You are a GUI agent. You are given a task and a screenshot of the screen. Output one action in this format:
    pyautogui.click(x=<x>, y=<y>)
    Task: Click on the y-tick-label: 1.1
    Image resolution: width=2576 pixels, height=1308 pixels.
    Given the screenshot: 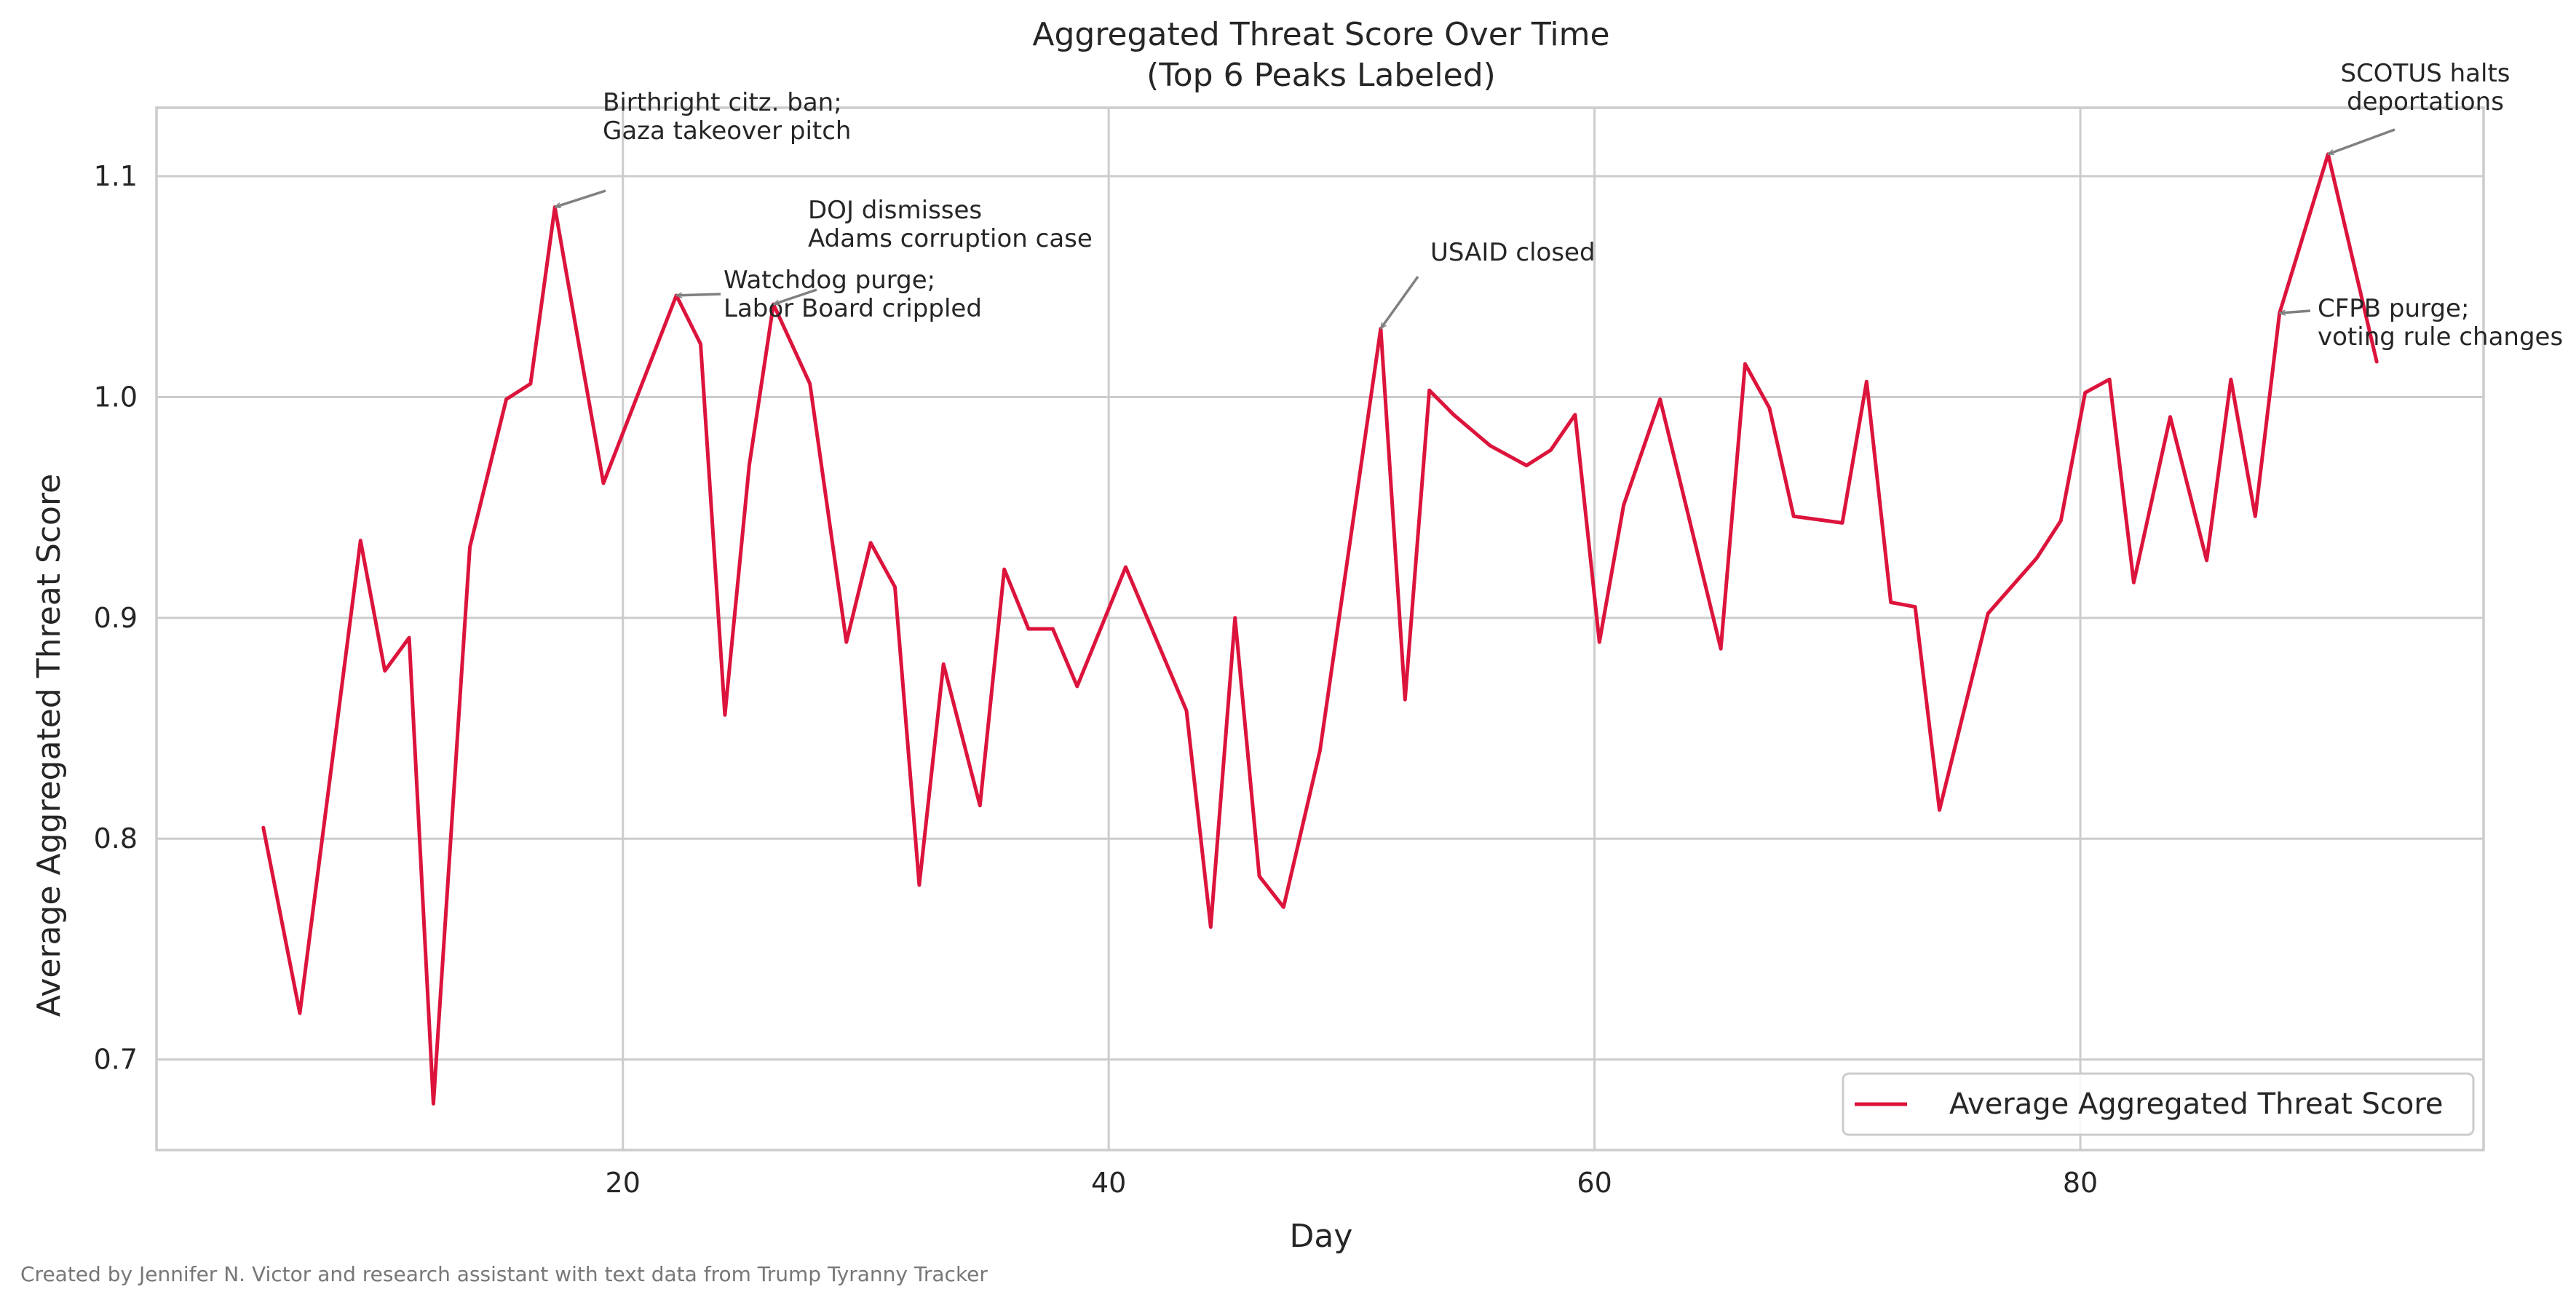 What is the action you would take?
    pyautogui.click(x=116, y=176)
    